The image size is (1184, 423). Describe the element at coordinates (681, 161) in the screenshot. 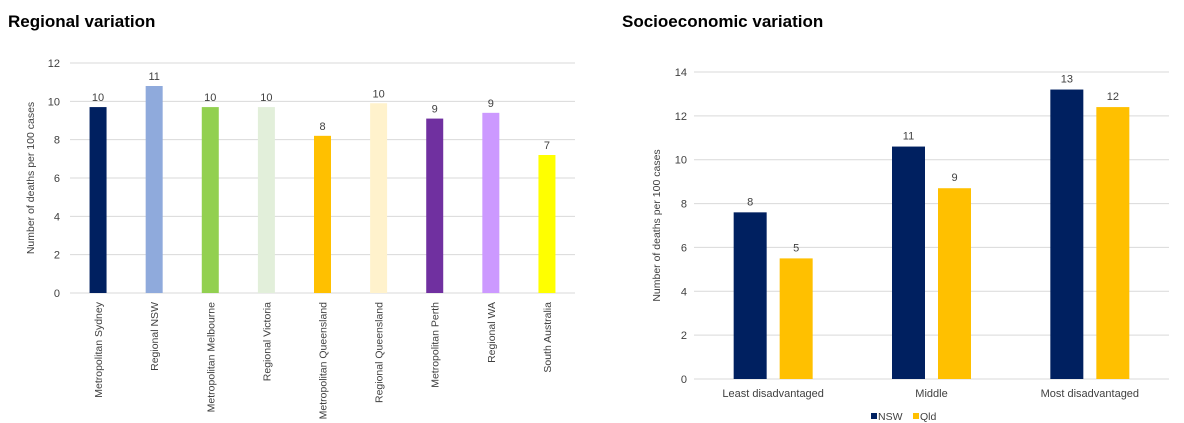

I see `y-tick-right-5: 10` at that location.